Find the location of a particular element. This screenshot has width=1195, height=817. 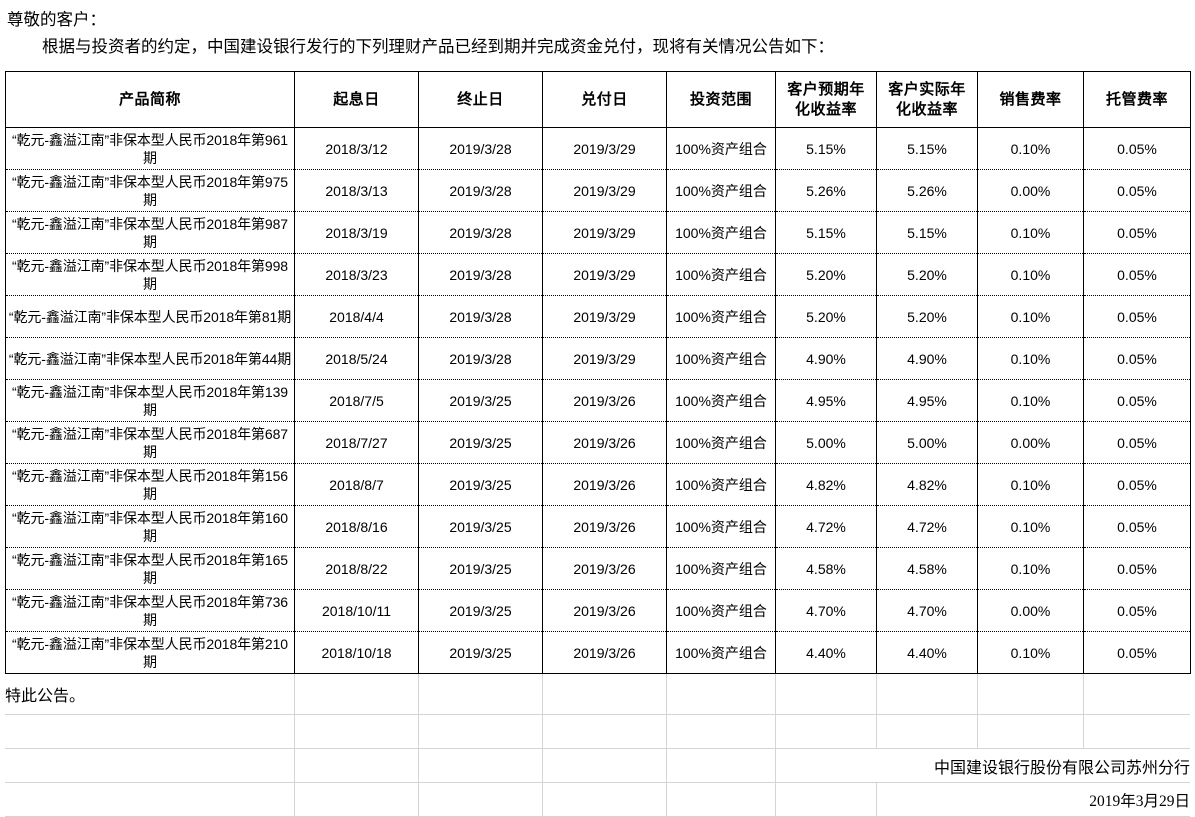

footer-row-spacer is located at coordinates (597, 731).